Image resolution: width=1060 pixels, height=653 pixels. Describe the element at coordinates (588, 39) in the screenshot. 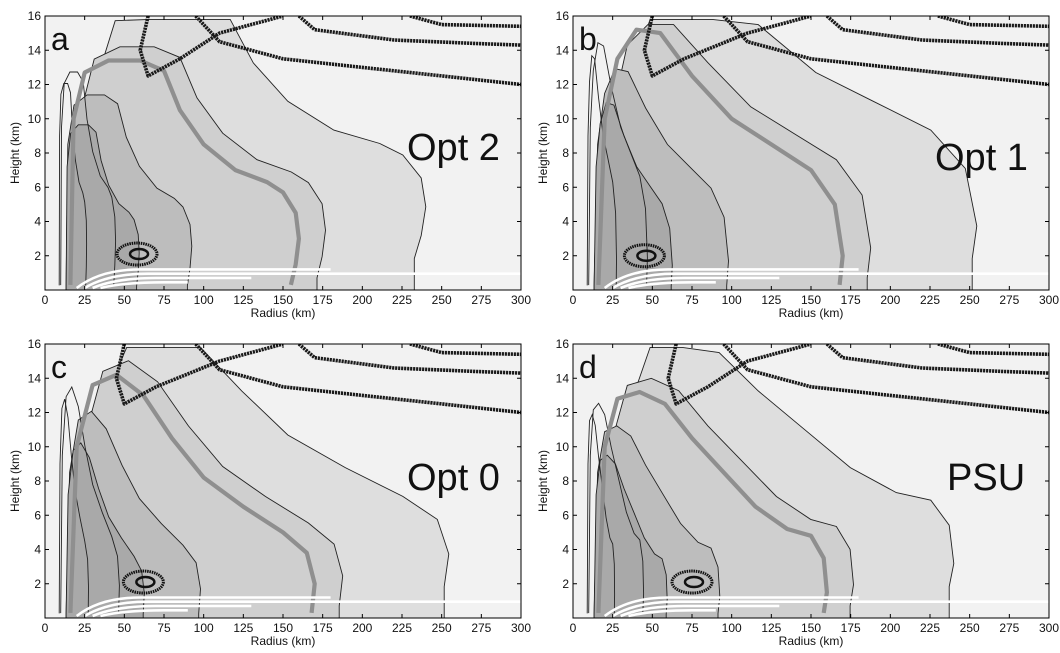

I see `panel-letter: b` at that location.